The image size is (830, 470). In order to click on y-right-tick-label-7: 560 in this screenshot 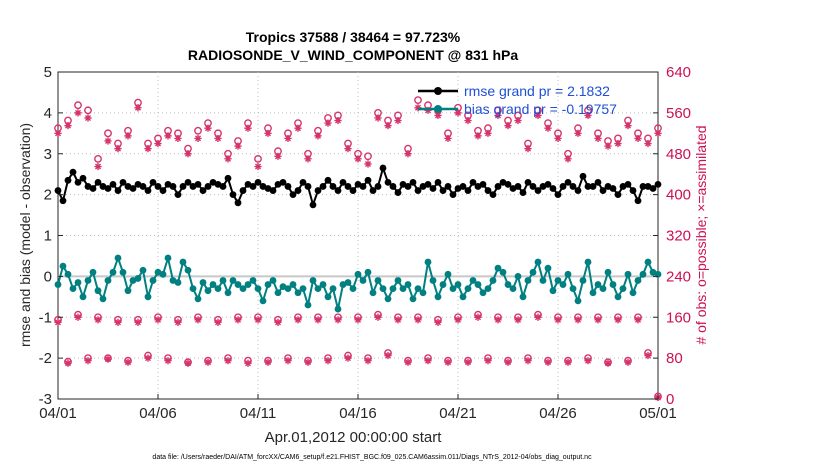, I will do `click(678, 113)`.